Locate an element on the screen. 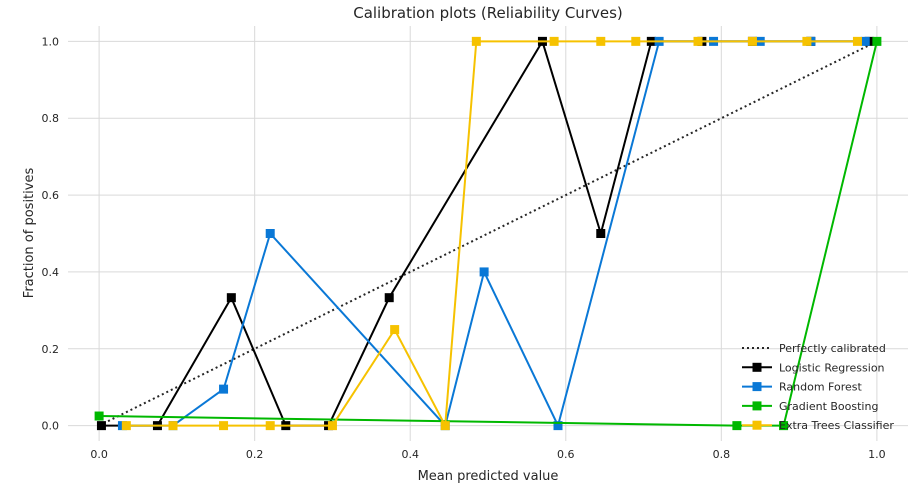 This screenshot has width=920, height=491. legend-label: Gradient Boosting is located at coordinates (828, 406).